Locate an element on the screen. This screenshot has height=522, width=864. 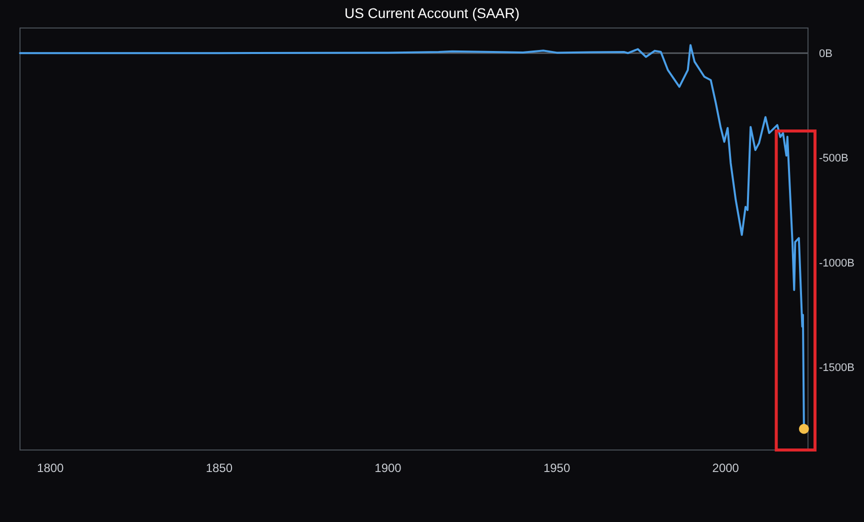
x-tick-label: 1900 is located at coordinates (388, 468).